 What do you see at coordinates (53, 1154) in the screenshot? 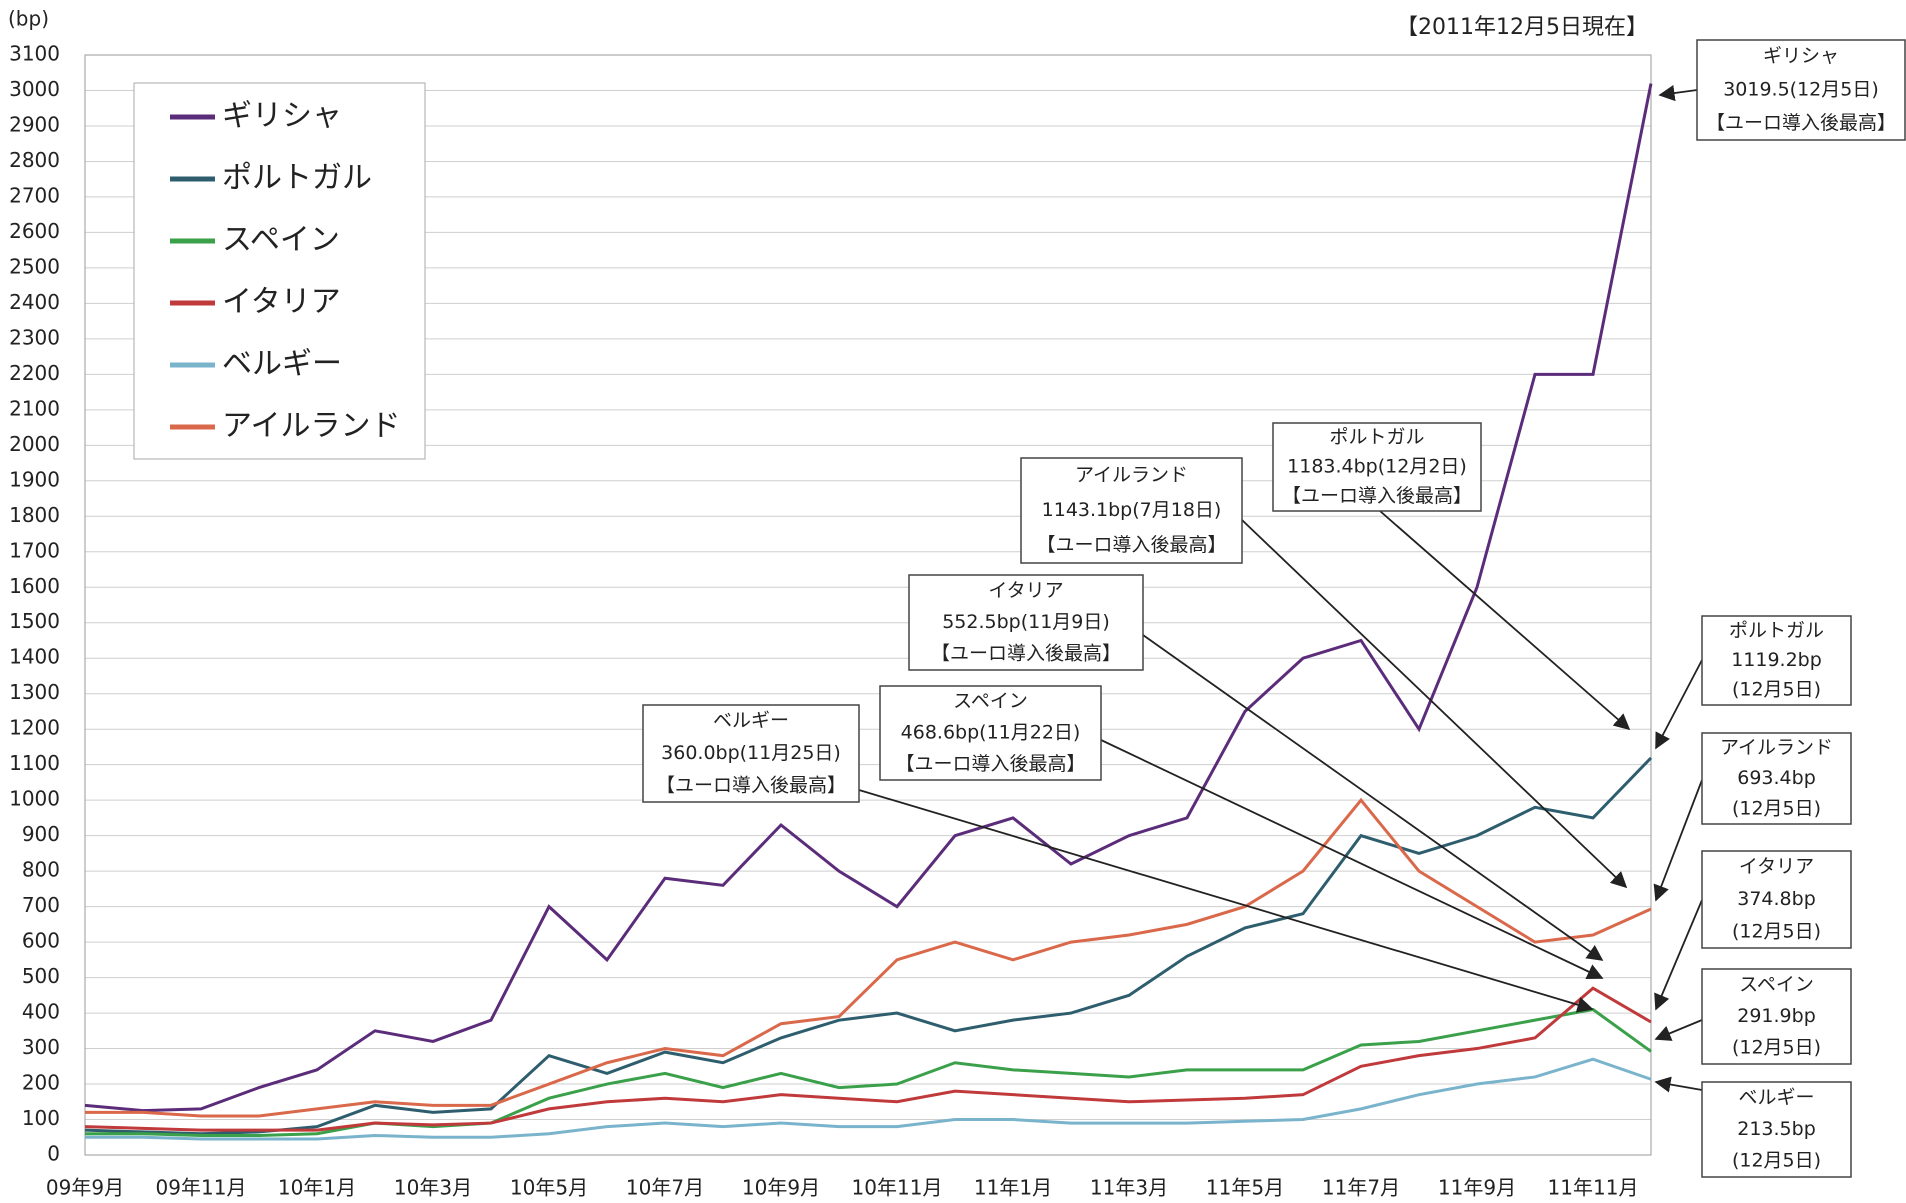
I see `y-tick-label: 0` at bounding box center [53, 1154].